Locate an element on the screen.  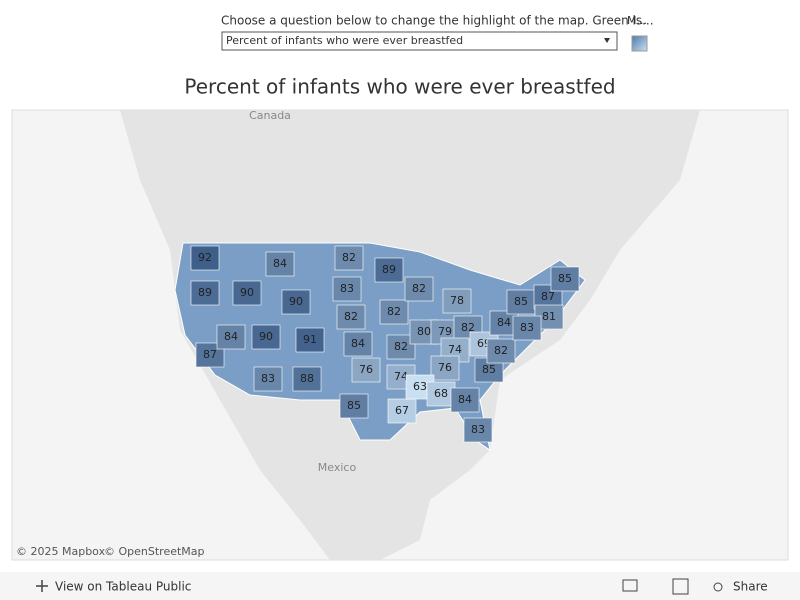
dropdown is located at coordinates (419, 41).